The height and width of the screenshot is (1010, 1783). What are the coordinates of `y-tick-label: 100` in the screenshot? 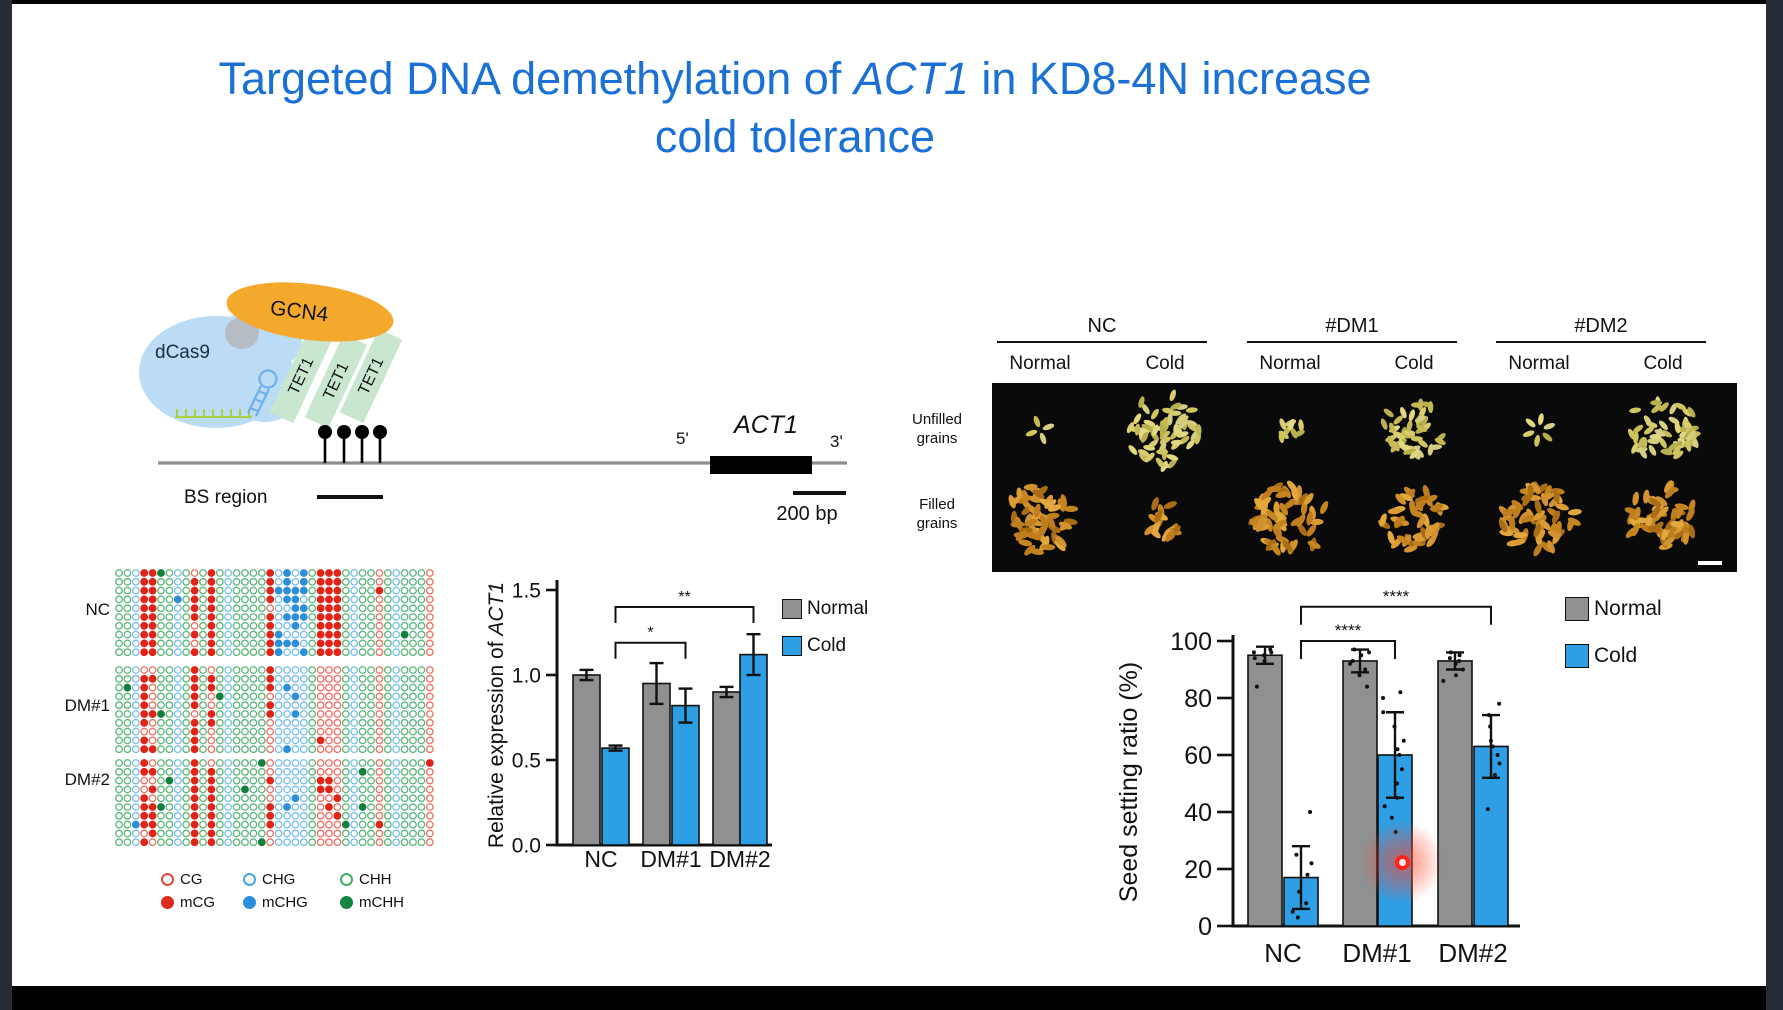 It's located at (1191, 642).